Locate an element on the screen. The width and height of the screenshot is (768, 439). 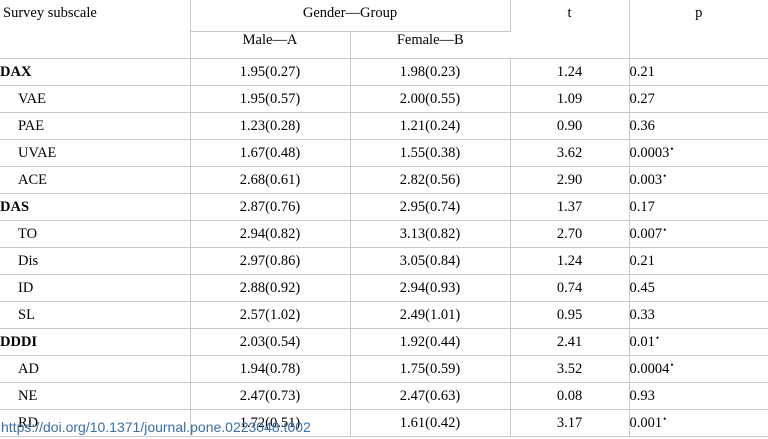
p-value: 0.0004 is located at coordinates (649, 369).